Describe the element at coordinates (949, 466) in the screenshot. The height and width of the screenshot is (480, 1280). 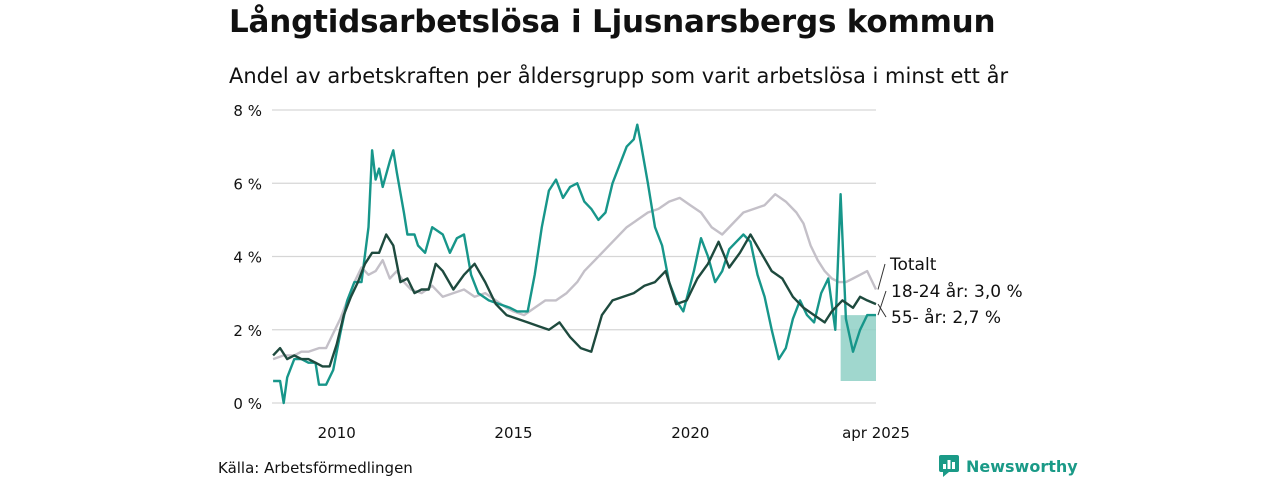
I see `newsworthy-logo-icon` at that location.